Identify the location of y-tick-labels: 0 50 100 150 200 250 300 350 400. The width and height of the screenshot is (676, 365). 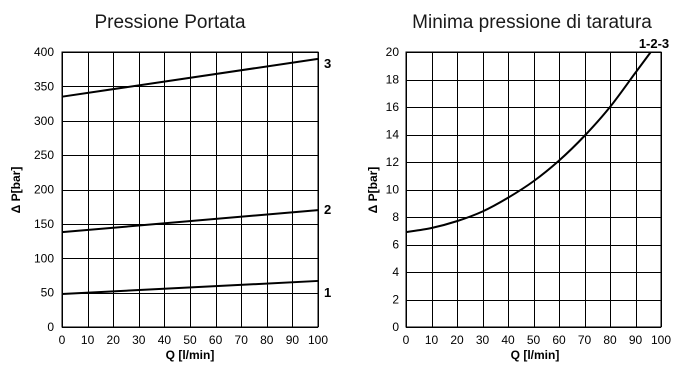
(44, 189).